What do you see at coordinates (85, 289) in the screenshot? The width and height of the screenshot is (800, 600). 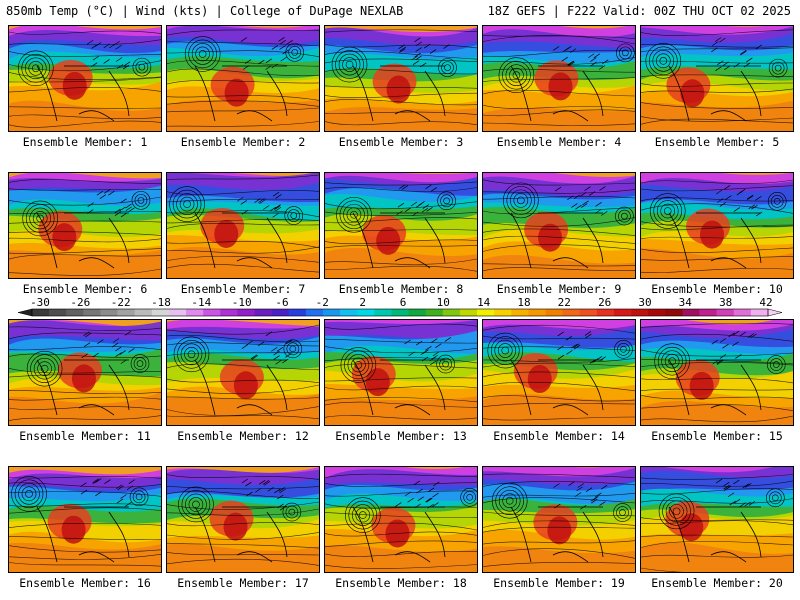 I see `panel-caption: Ensemble Member: 6` at bounding box center [85, 289].